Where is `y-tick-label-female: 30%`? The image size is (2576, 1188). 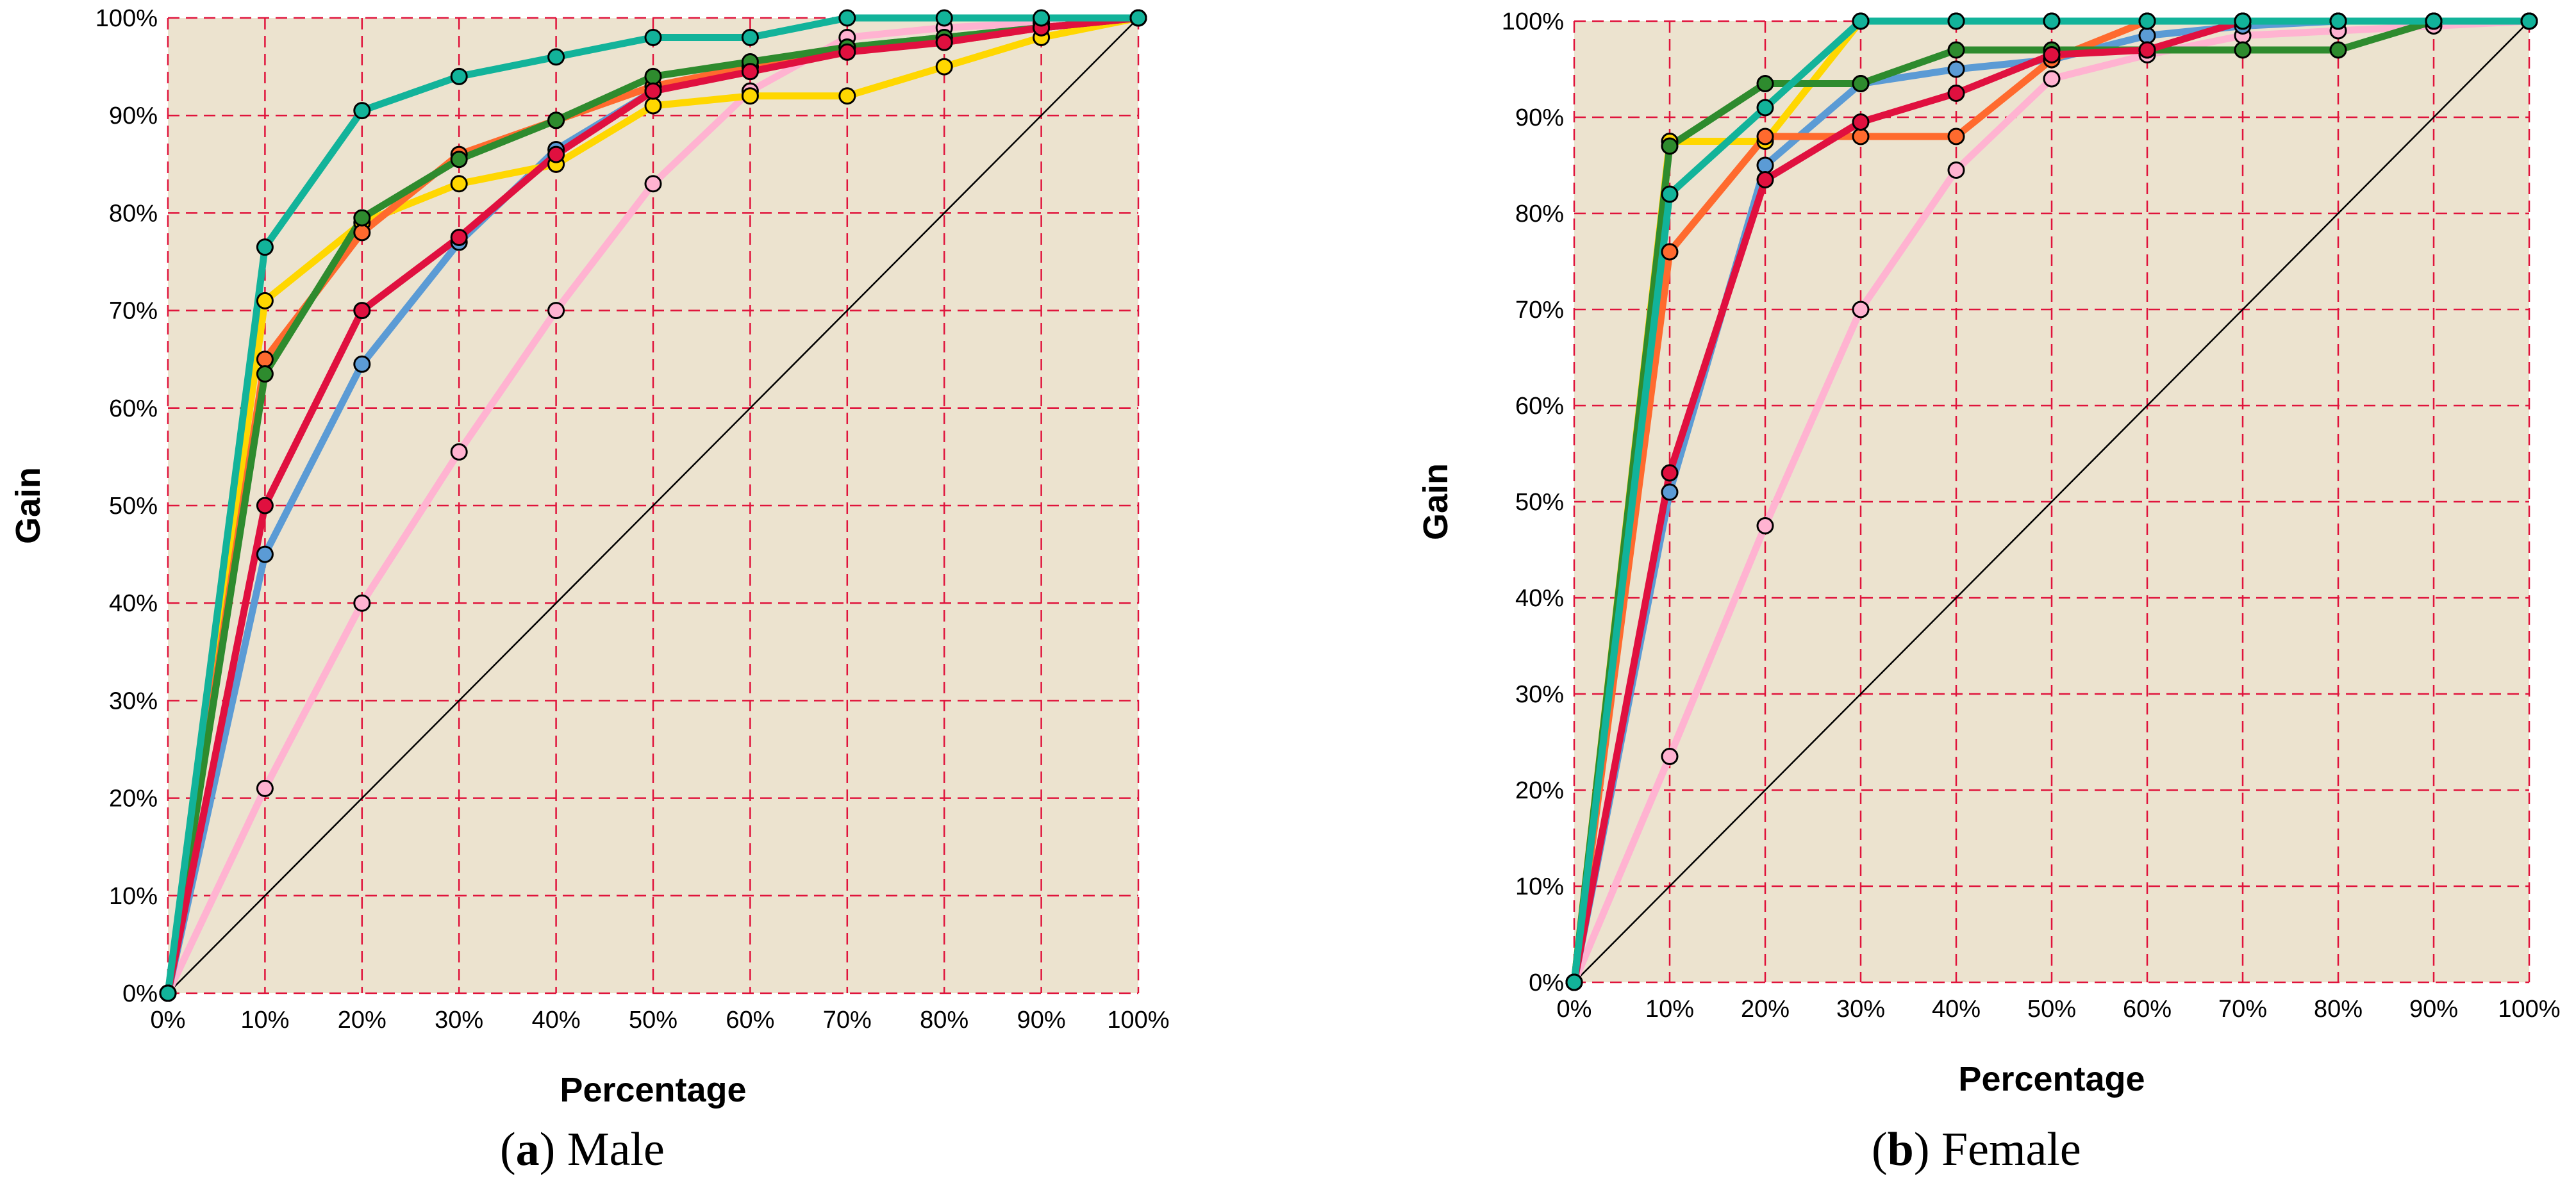 y-tick-label-female: 30% is located at coordinates (1539, 694).